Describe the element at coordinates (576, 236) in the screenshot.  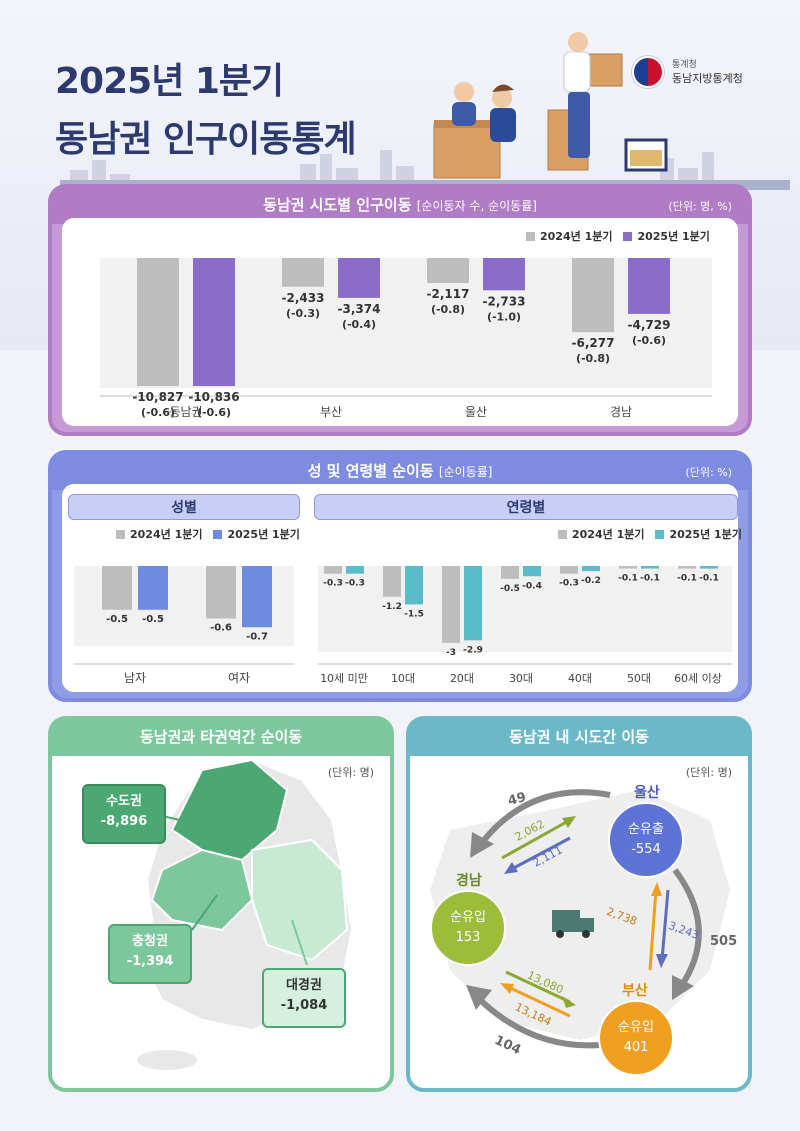
I see `legend-2024: 2024년 1분기` at that location.